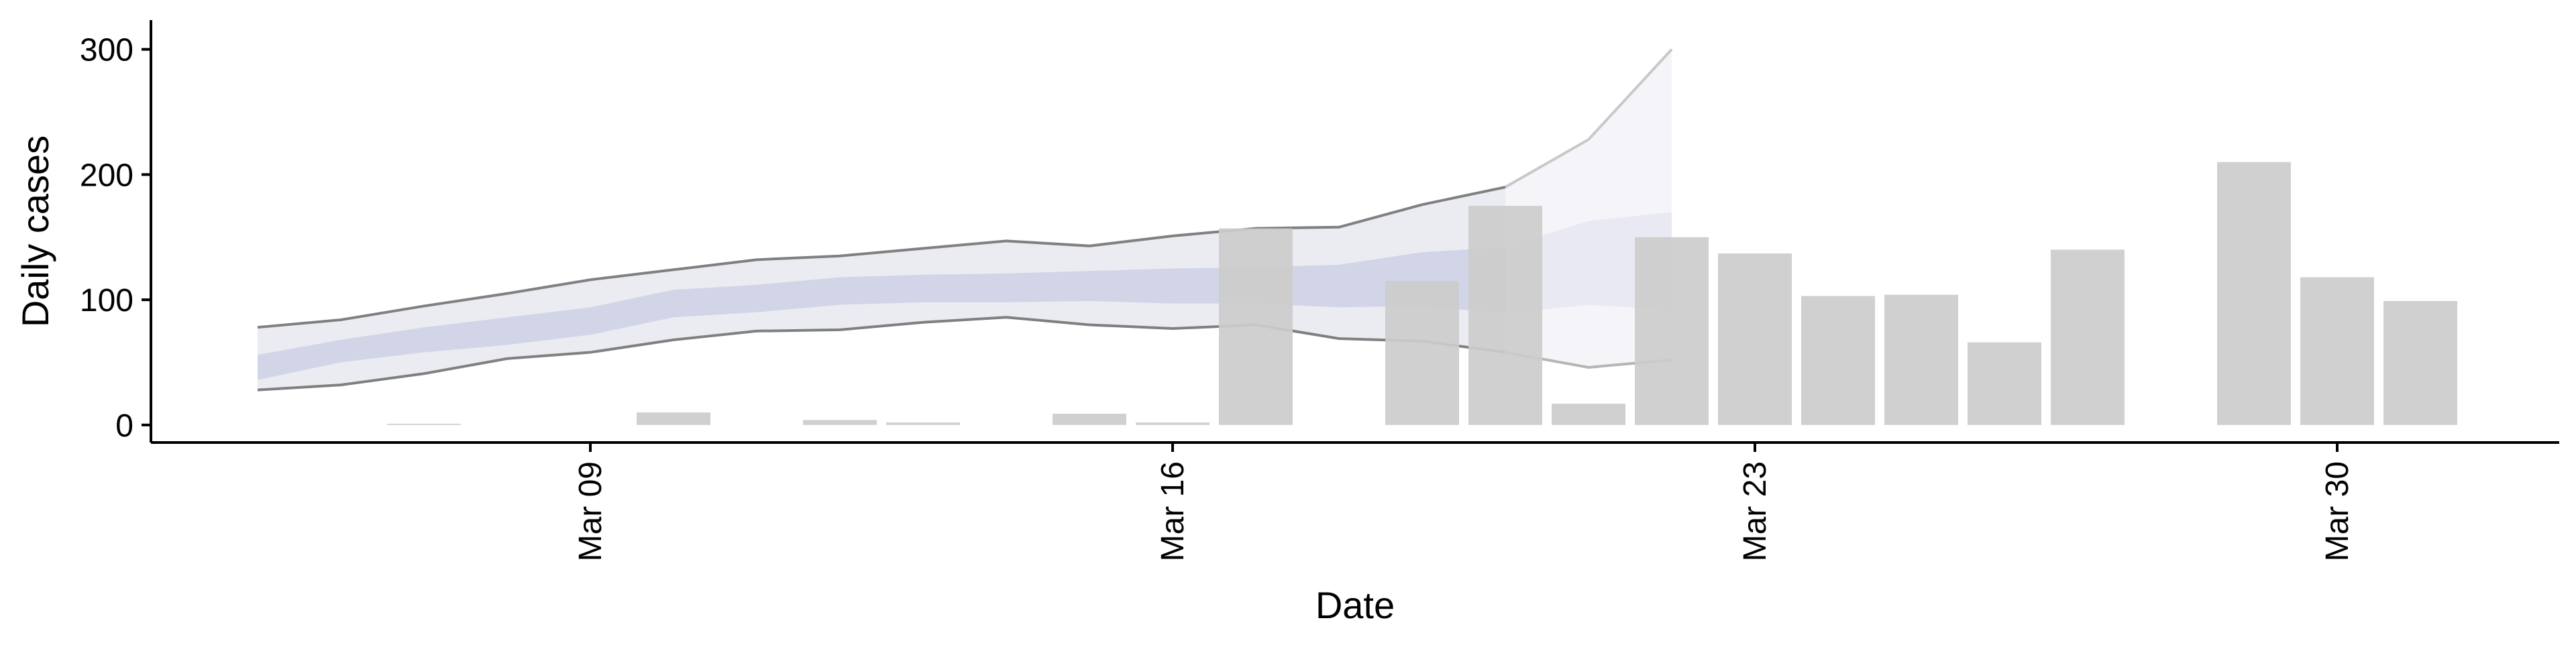 This screenshot has height=647, width=2576. Describe the element at coordinates (35, 231) in the screenshot. I see `y-axis-title: Daily cases` at that location.